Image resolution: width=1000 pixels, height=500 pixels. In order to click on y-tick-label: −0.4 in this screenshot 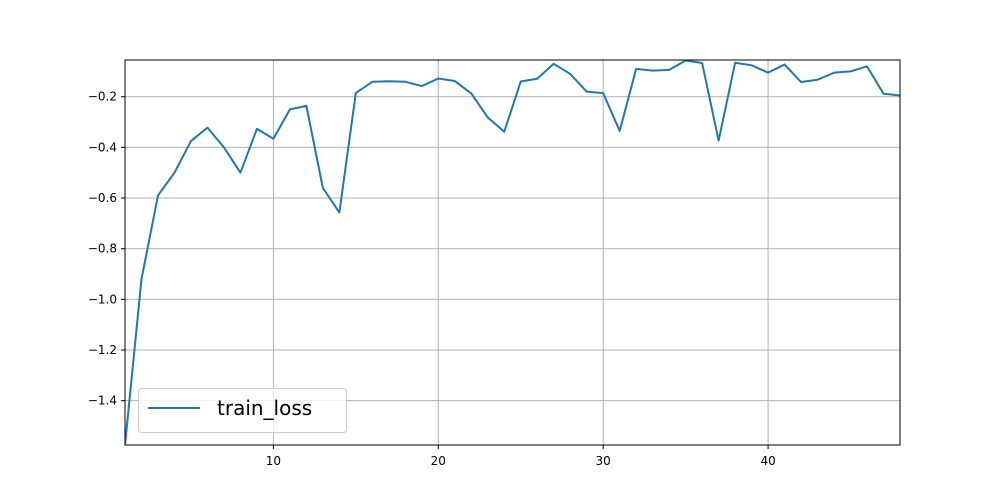, I will do `click(102, 147)`.